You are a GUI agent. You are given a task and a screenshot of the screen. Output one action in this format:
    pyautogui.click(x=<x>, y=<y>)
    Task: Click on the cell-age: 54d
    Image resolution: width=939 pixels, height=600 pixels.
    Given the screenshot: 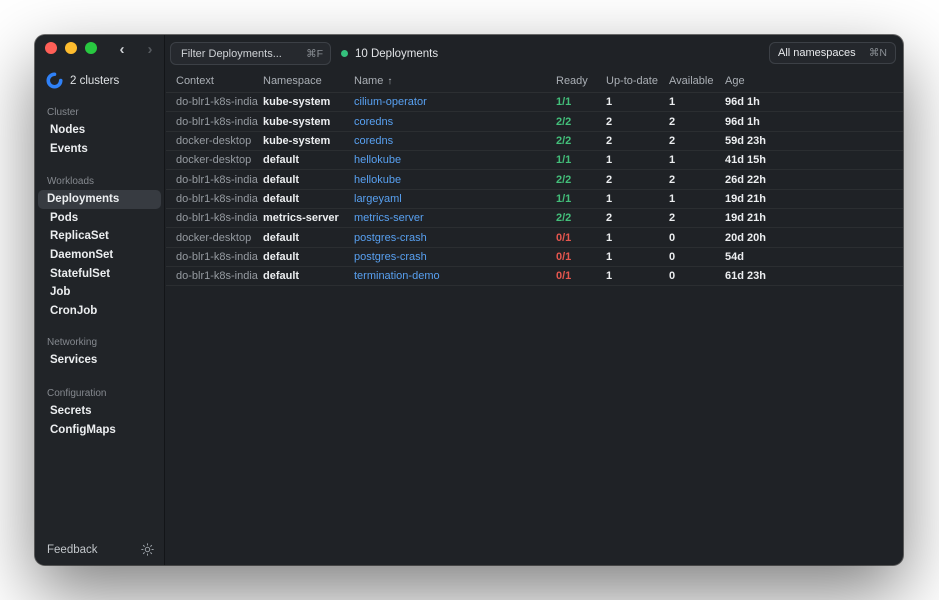 What is the action you would take?
    pyautogui.click(x=734, y=256)
    